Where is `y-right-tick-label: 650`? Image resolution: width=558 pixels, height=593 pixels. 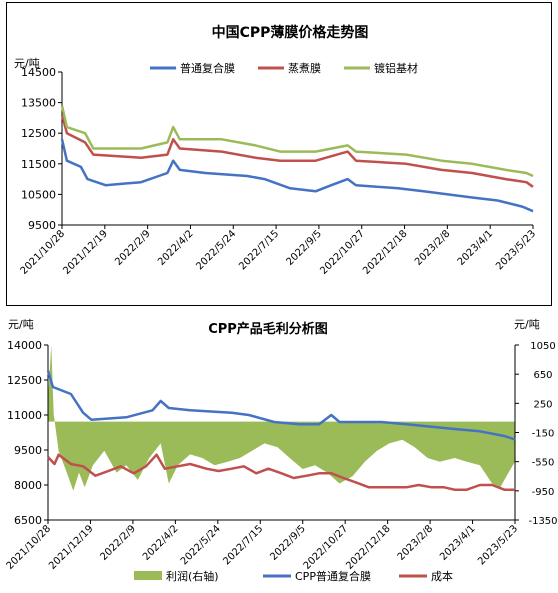 y-right-tick-label: 650 is located at coordinates (542, 375).